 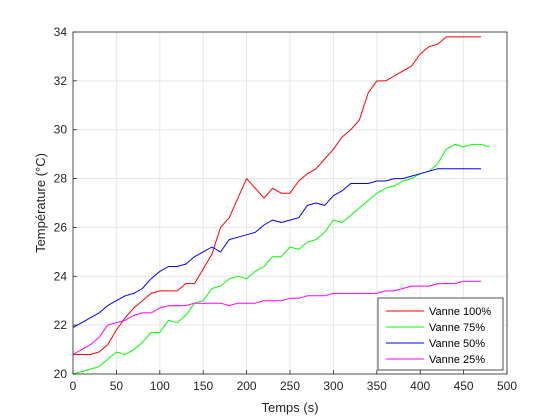 I want to click on y-tick-label: 24, so click(x=61, y=276).